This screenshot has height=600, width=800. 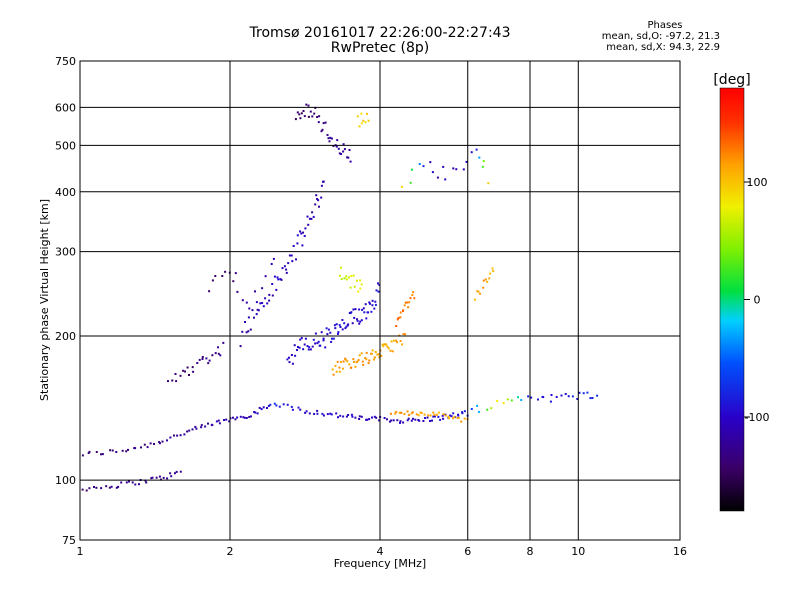 What do you see at coordinates (663, 47) in the screenshot?
I see `phase-stats-x: mean, sd,X: 94.3, 22.9` at bounding box center [663, 47].